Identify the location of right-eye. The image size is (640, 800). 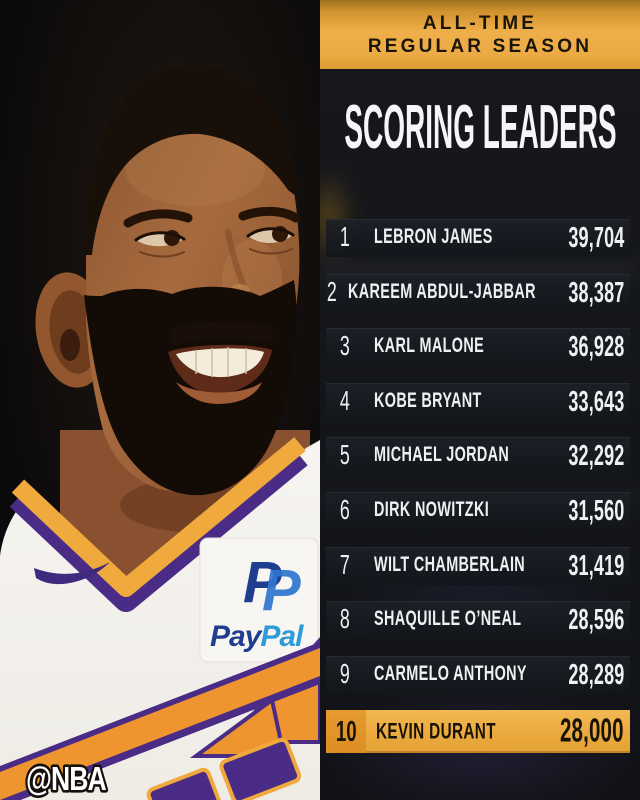
(270, 240).